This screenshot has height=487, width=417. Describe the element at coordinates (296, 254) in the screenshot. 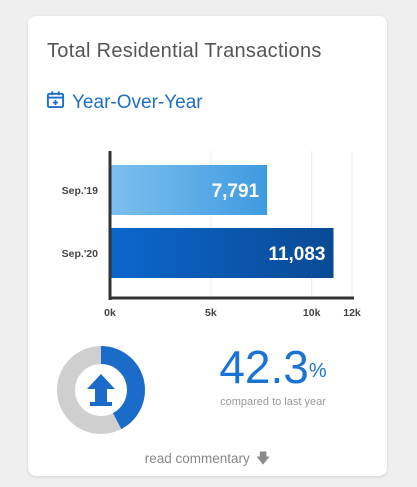

I see `bar-value-label: 11,083` at that location.